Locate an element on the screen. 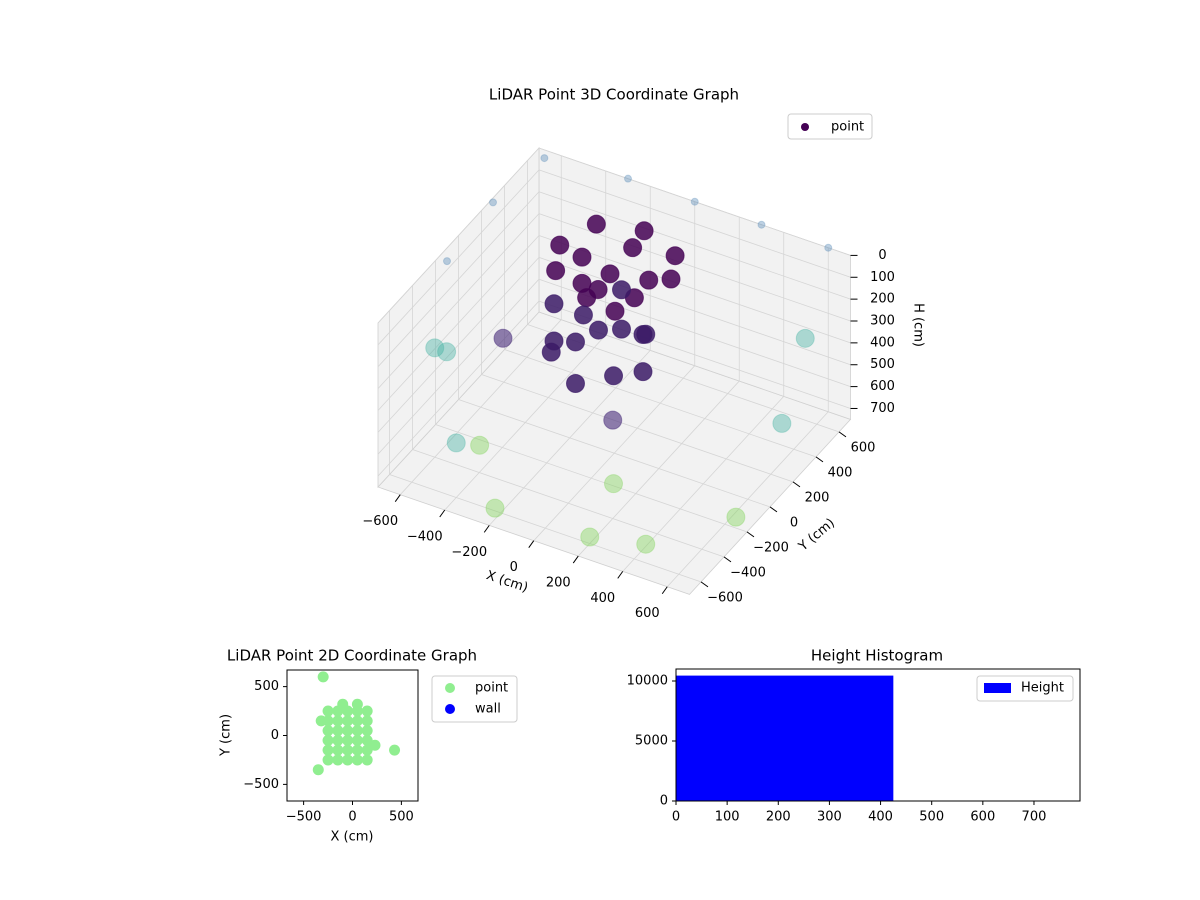 This screenshot has height=900, width=1200. y-axis-label: Y (cm) is located at coordinates (226, 735).